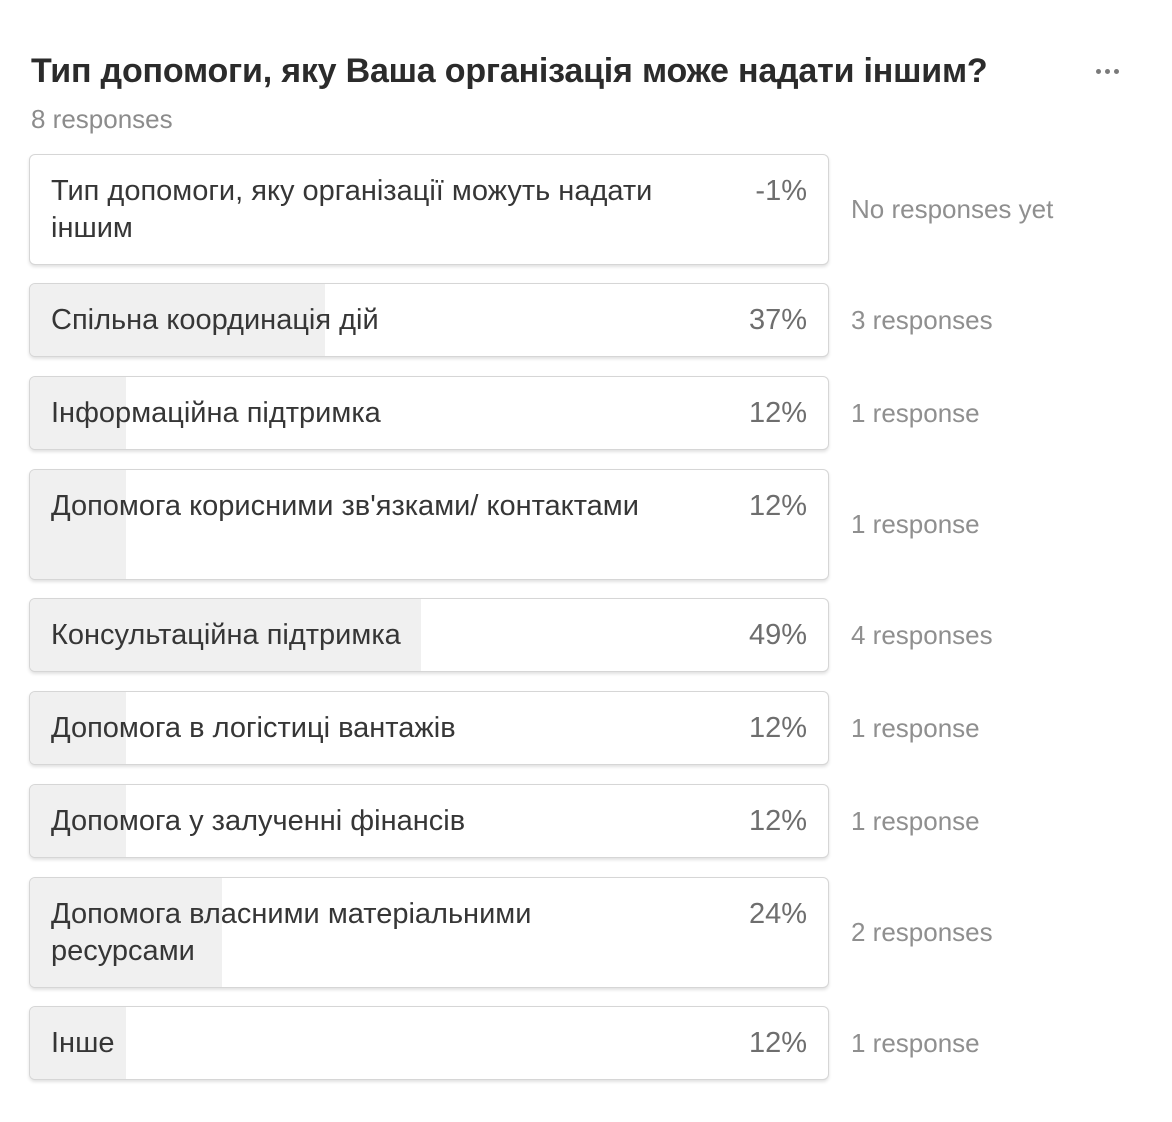 The height and width of the screenshot is (1122, 1172). What do you see at coordinates (781, 191) in the screenshot?
I see `option-percent: -1%` at bounding box center [781, 191].